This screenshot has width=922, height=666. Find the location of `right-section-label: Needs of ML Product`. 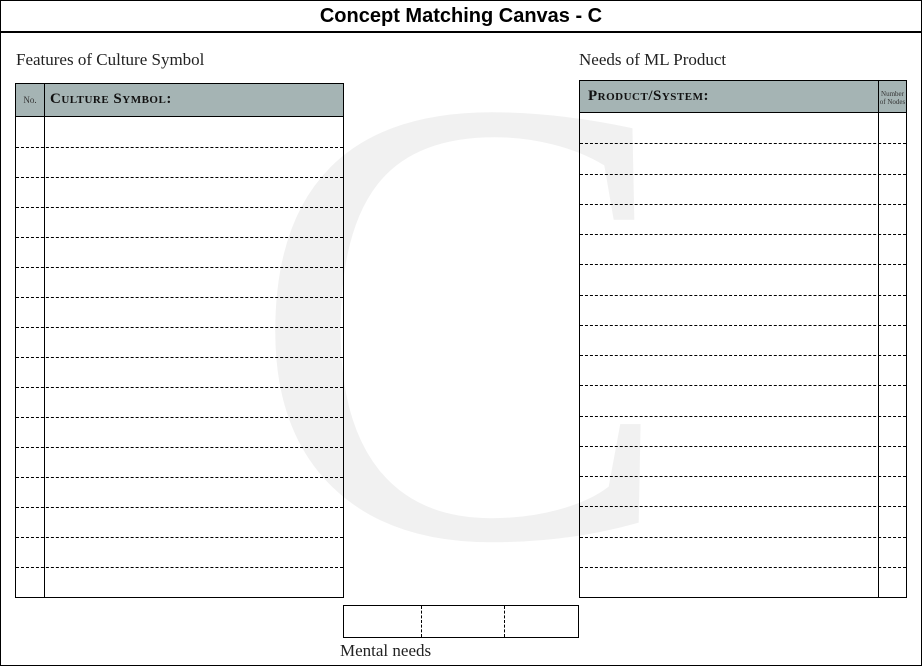

right-section-label: Needs of ML Product is located at coordinates (653, 59).